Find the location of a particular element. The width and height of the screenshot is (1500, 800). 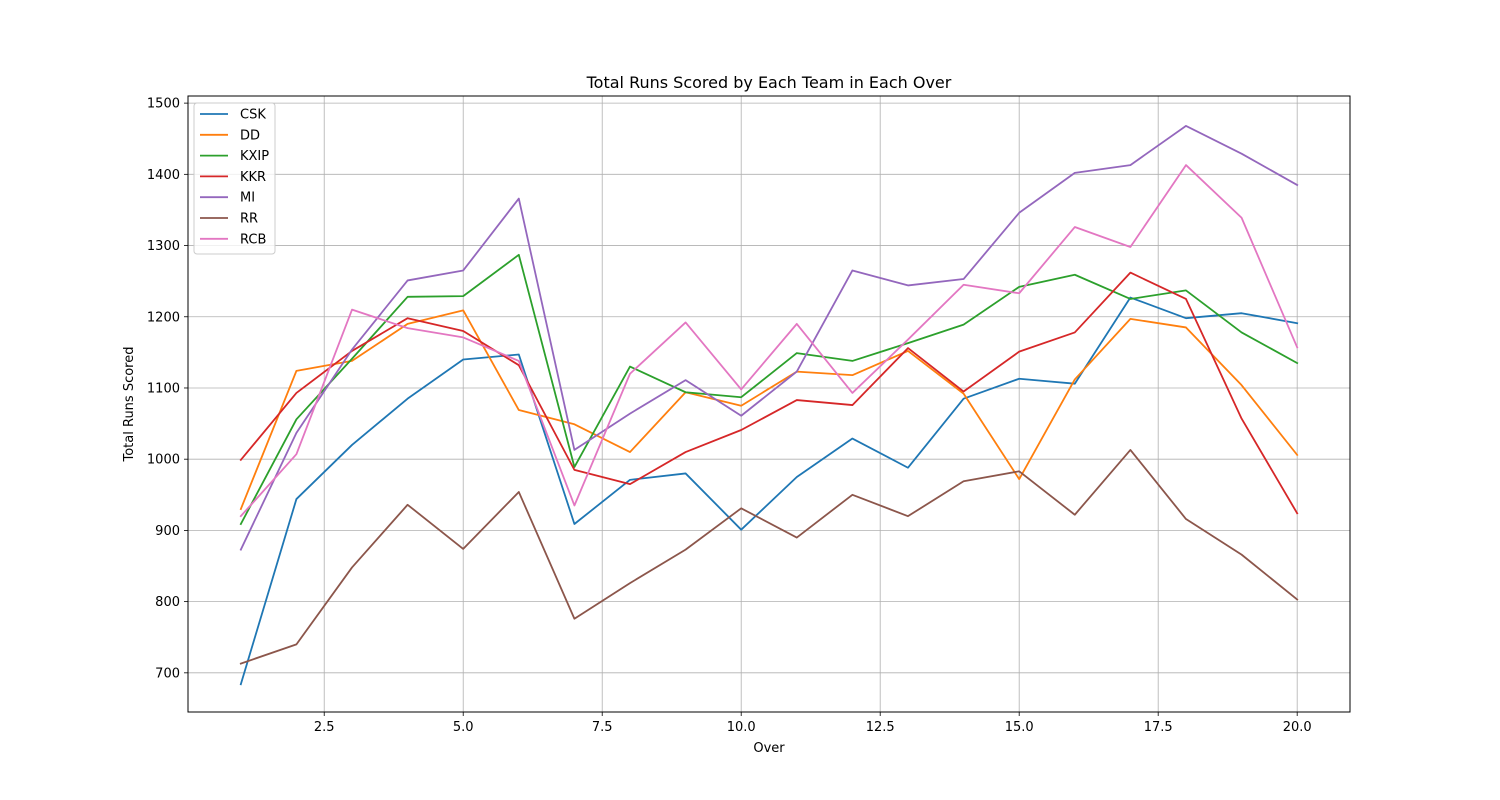

x-axis-ticks: 2.5 5.0 7.5 10.0 12.5 15.0 17.5 20.0 is located at coordinates (813, 723).